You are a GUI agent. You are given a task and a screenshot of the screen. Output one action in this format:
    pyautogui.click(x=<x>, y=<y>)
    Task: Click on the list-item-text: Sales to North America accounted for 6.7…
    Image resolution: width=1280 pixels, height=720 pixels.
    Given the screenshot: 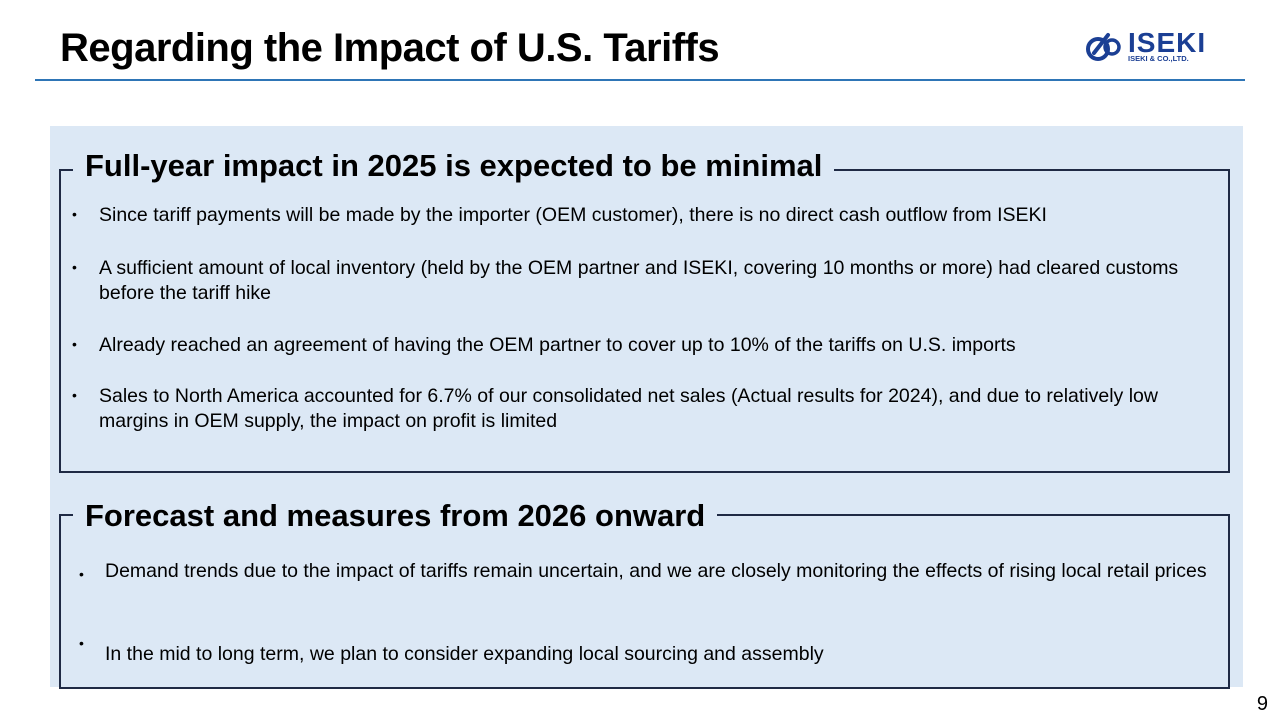 What is the action you would take?
    pyautogui.click(x=628, y=408)
    